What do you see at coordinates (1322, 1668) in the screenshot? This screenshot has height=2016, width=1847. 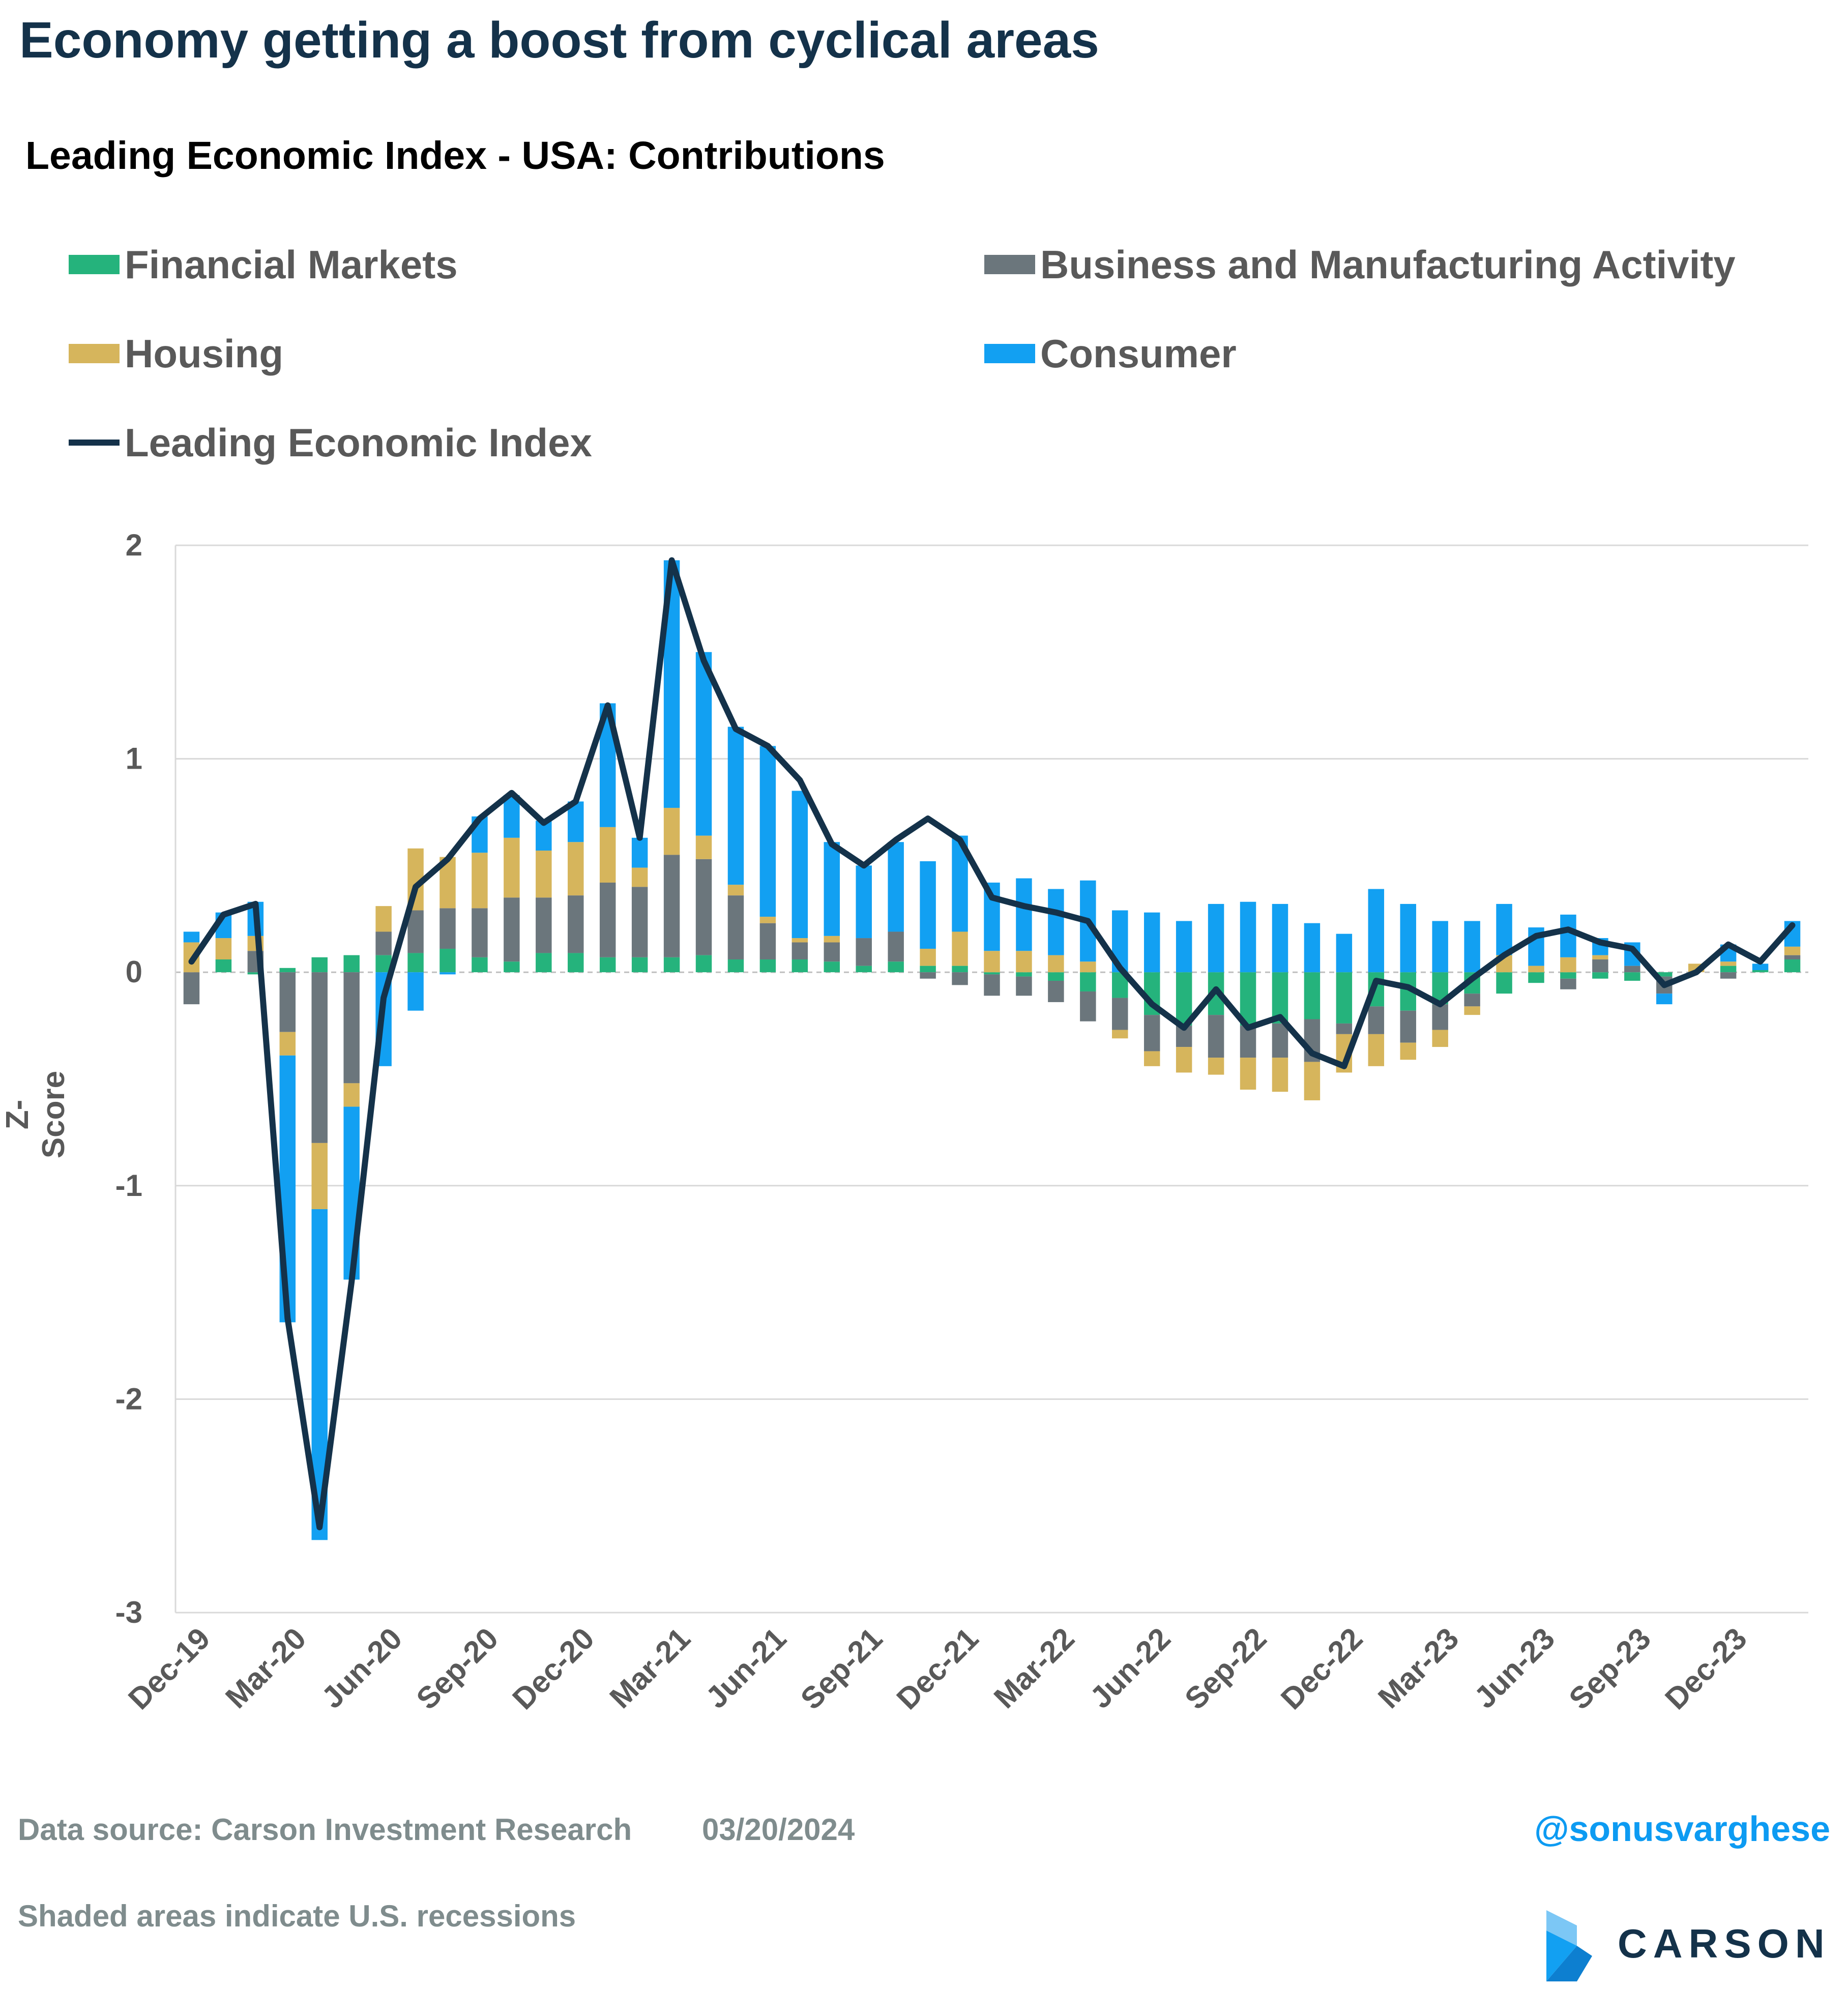 I see `x-tick-label: Dec-22` at bounding box center [1322, 1668].